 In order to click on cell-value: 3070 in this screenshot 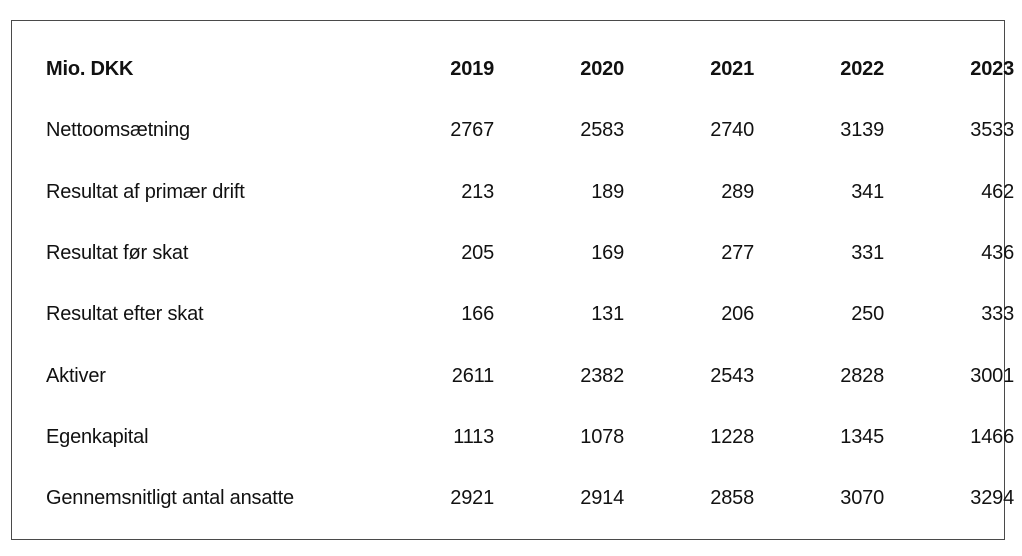, I will do `click(862, 498)`.